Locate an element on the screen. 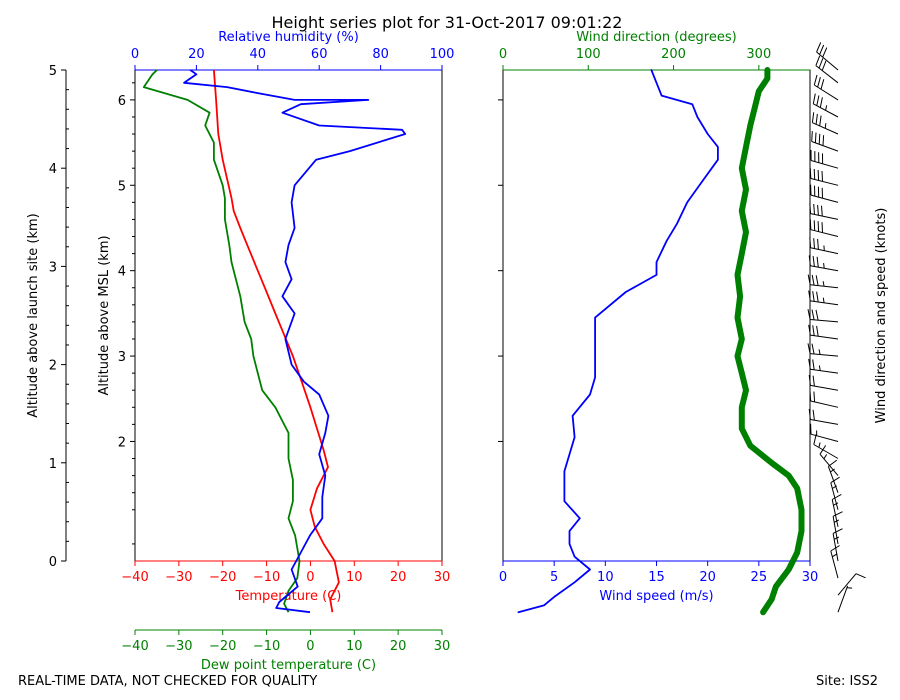 This screenshot has height=700, width=900. agl-tick-label: 3 is located at coordinates (53, 267).